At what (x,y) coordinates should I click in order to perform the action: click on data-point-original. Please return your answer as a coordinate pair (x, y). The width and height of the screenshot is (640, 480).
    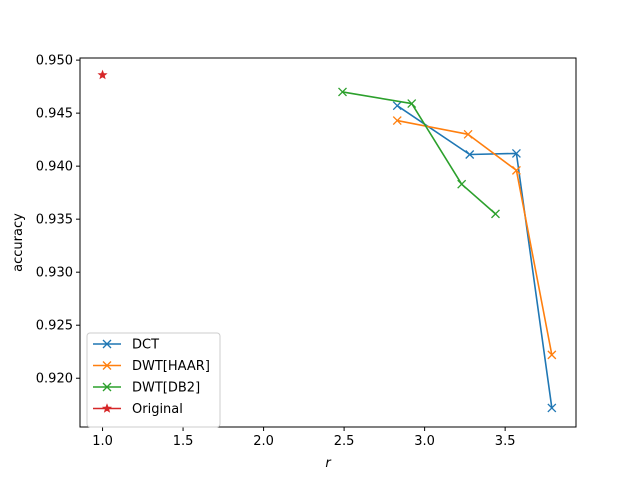
    Looking at the image, I should click on (102, 74).